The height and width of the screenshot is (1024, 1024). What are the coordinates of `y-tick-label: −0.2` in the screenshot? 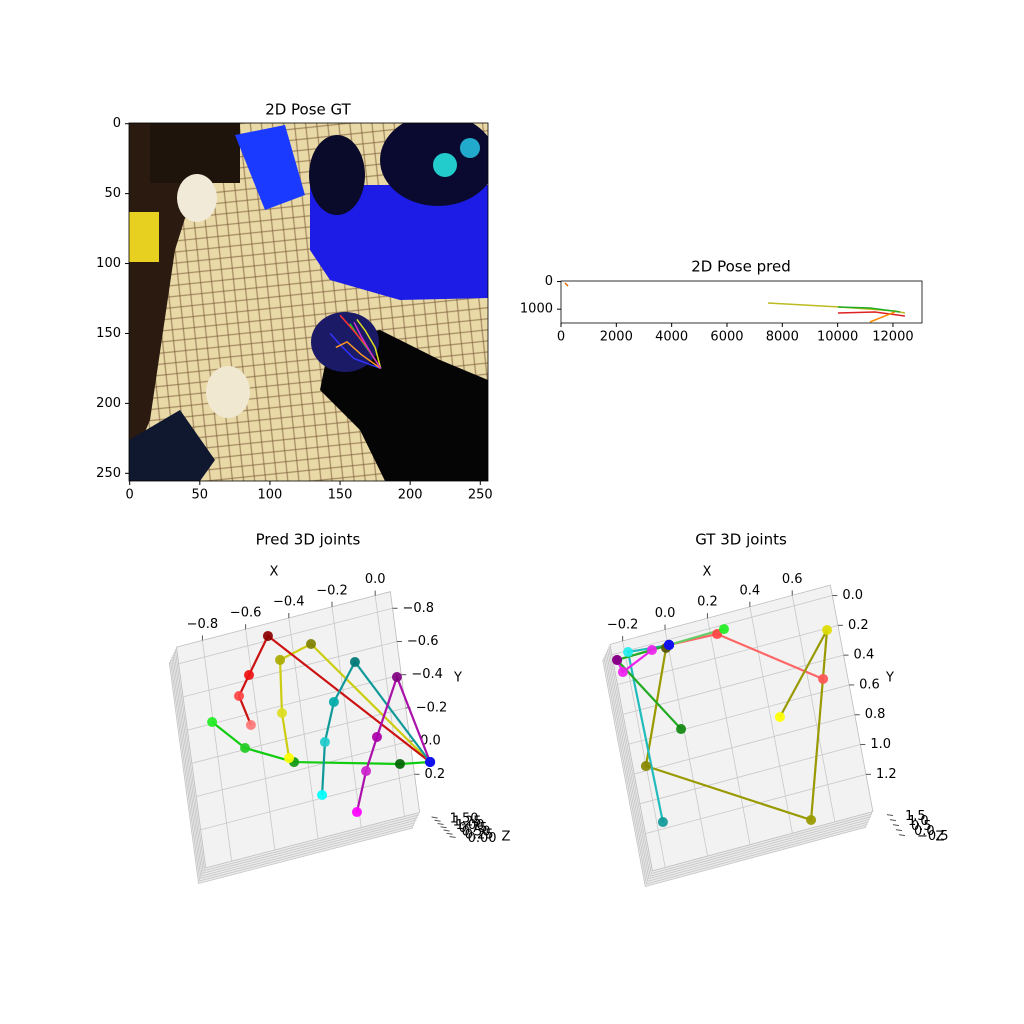 It's located at (432, 707).